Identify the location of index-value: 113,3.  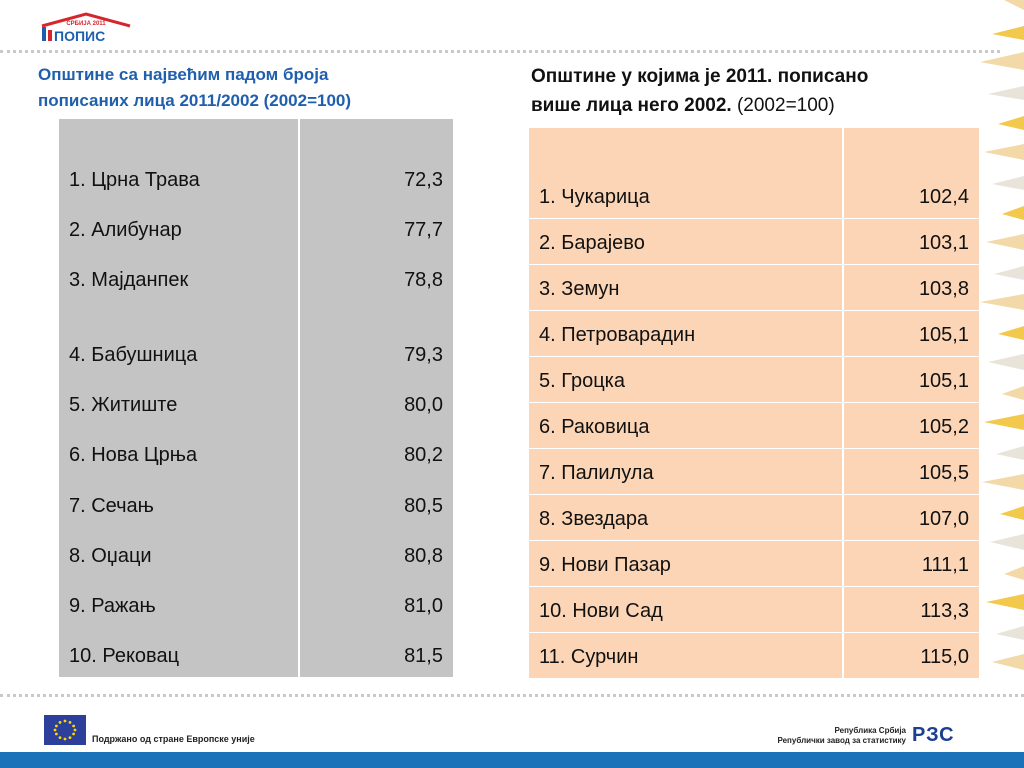
(911, 608).